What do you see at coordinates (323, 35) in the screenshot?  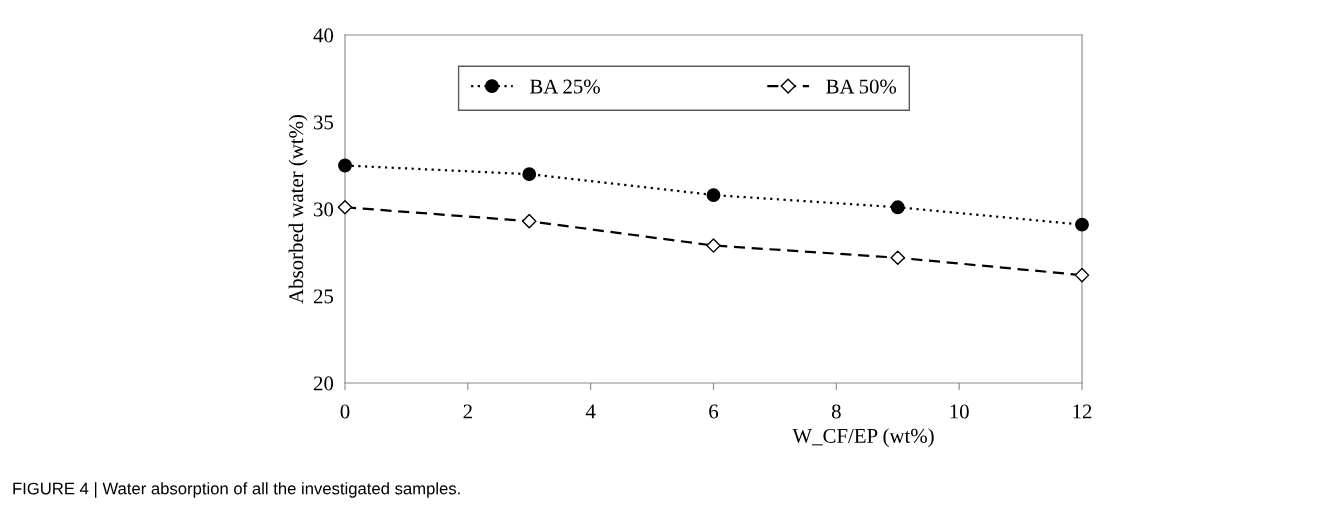 I see `y-tick-label: 40` at bounding box center [323, 35].